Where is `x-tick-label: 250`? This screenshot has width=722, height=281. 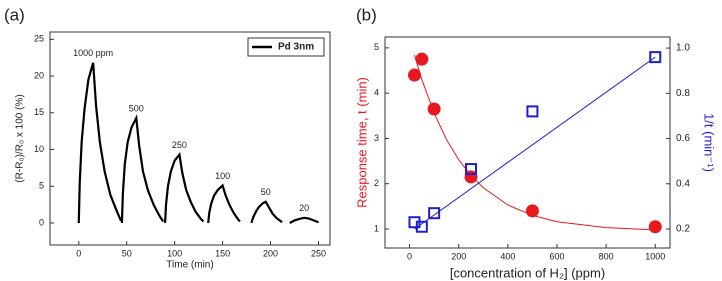 x-tick-label: 250 is located at coordinates (318, 253).